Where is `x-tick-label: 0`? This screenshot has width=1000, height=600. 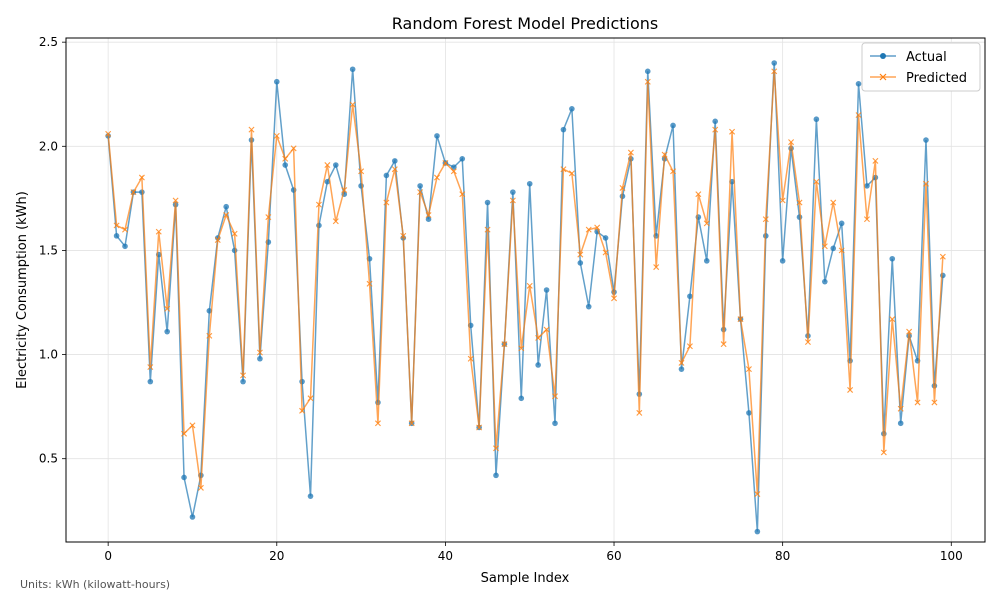
x-tick-label: 0 is located at coordinates (108, 556).